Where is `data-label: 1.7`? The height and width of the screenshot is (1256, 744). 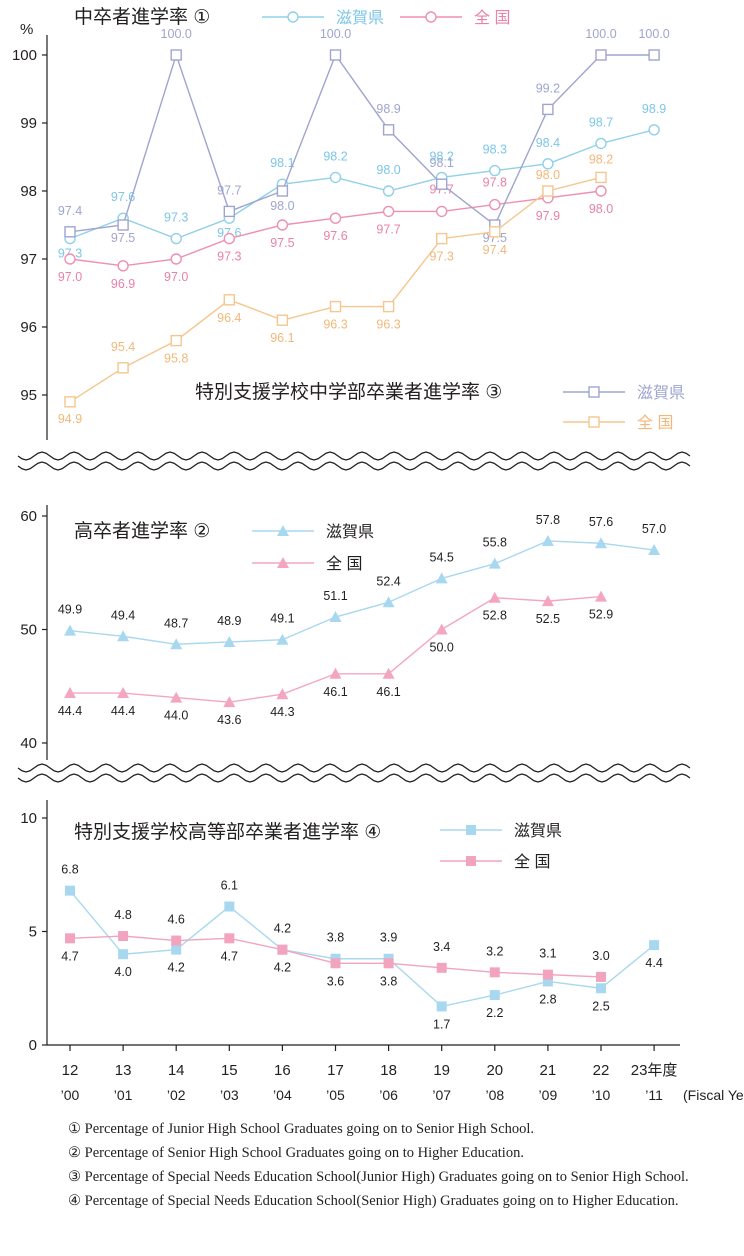
data-label: 1.7 is located at coordinates (441, 1024).